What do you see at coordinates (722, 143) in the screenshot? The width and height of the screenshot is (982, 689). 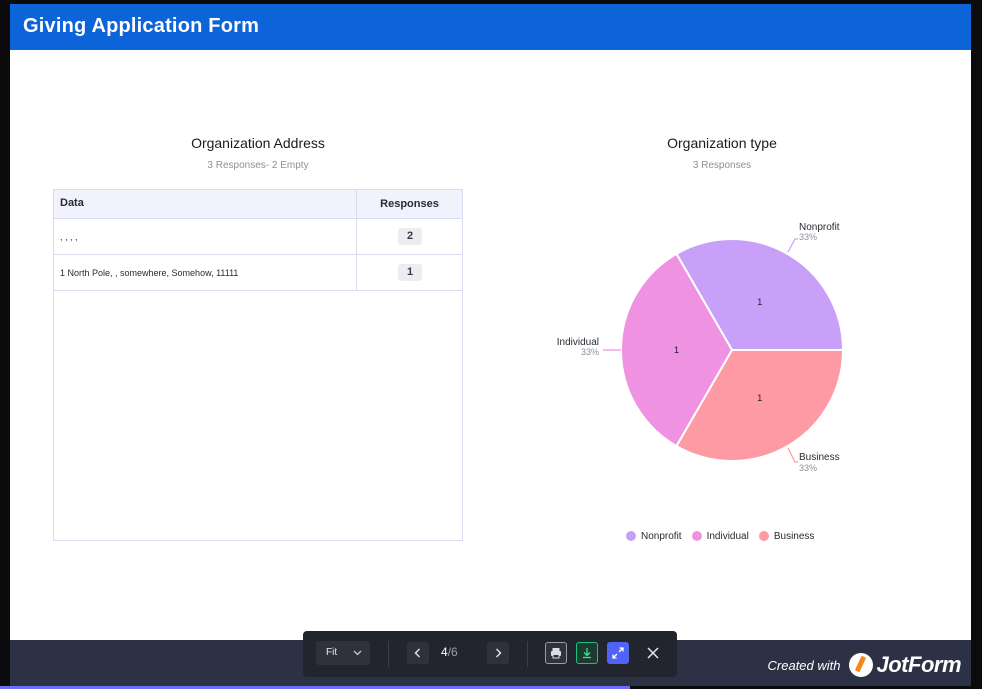 I see `type-section-title: Organization type` at bounding box center [722, 143].